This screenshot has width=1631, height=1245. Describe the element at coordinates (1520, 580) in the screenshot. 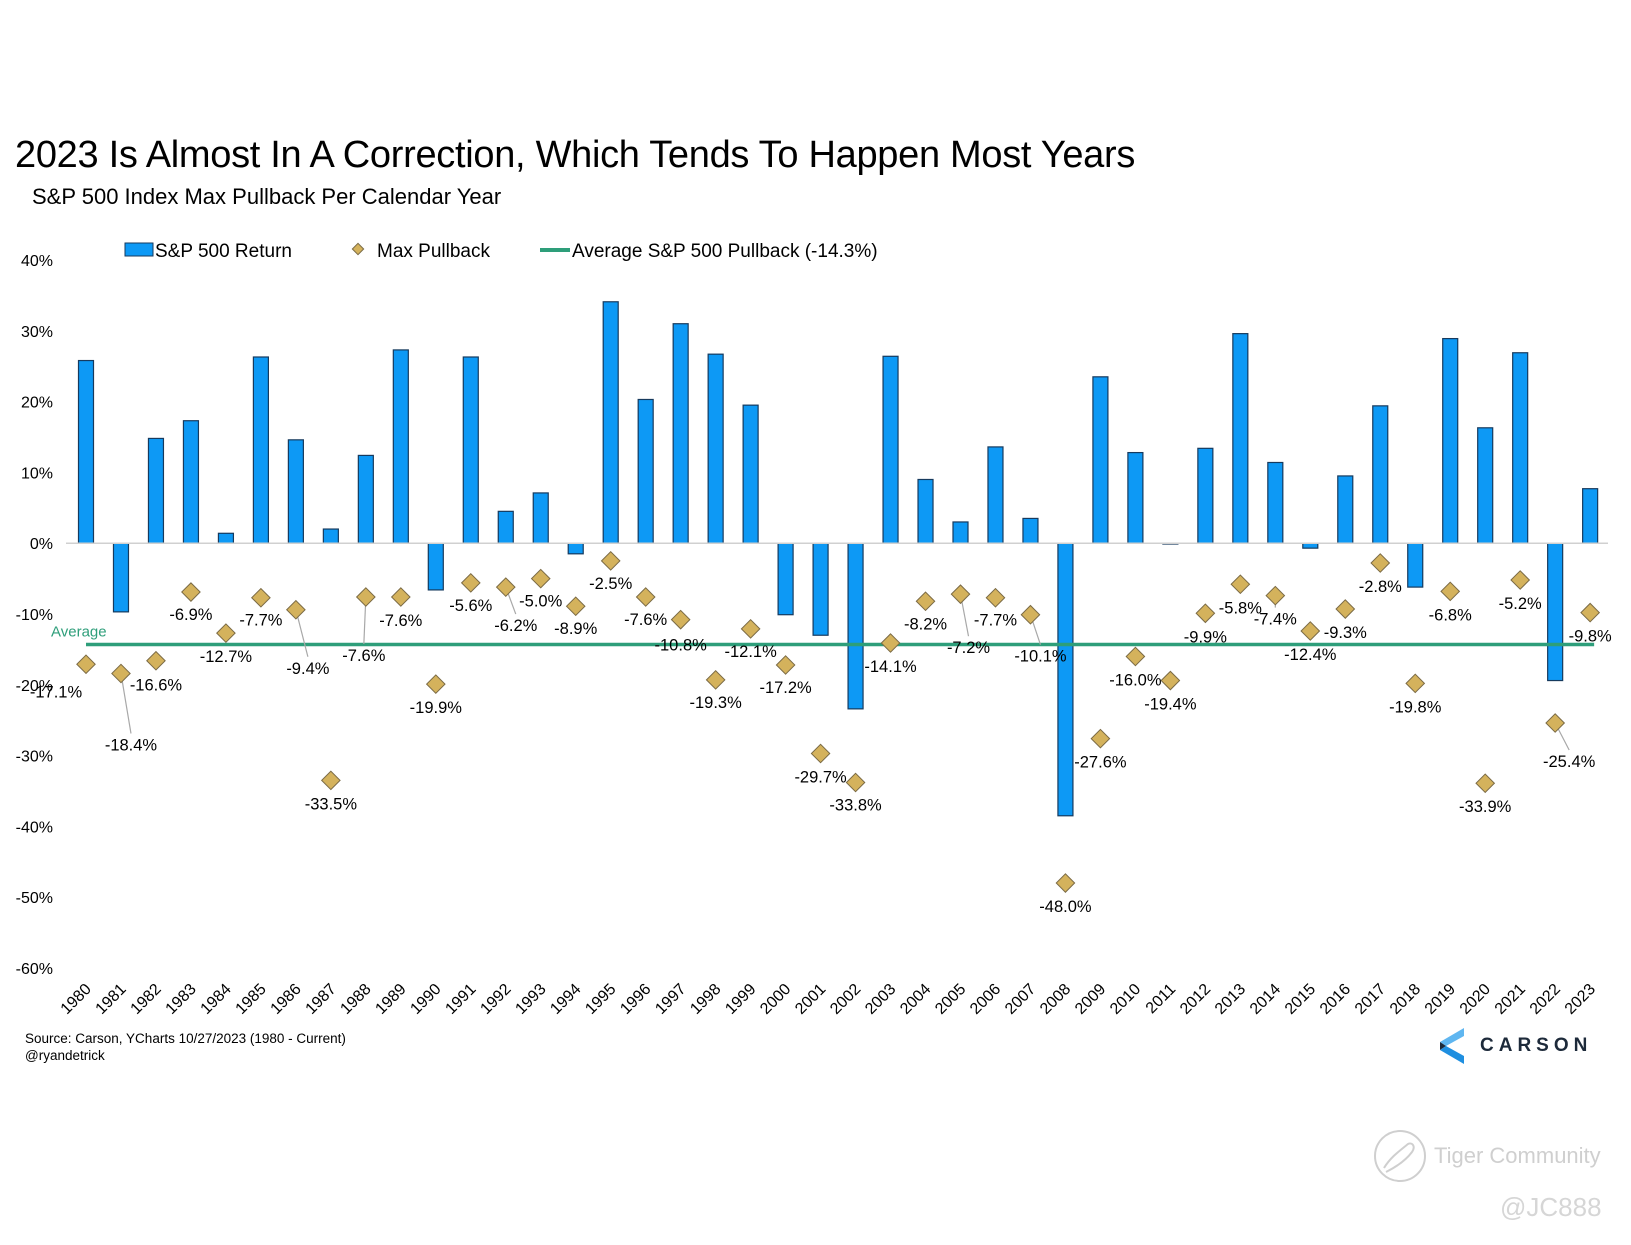

I see `pullback-point-2021` at that location.